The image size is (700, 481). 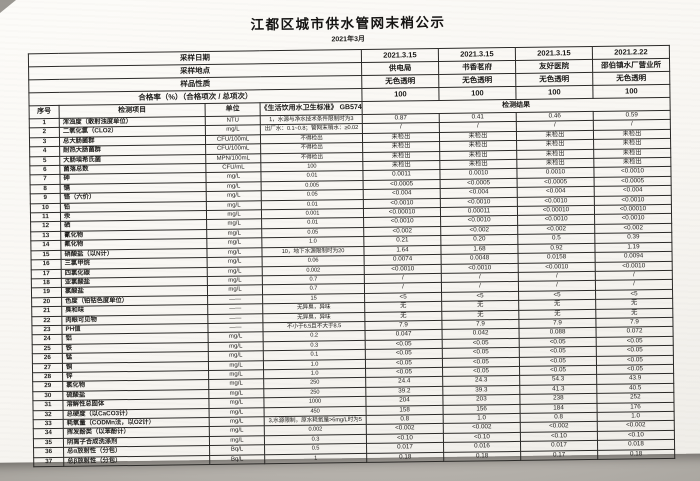 I want to click on row-number: 32, so click(x=48, y=414).